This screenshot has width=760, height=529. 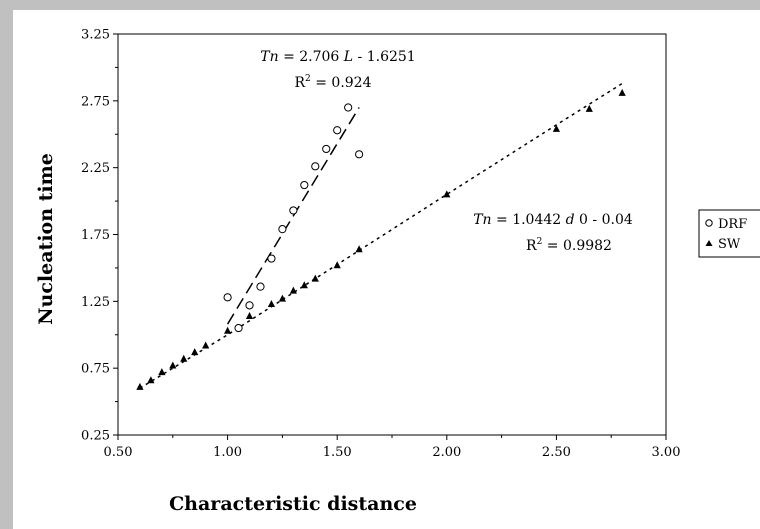 I want to click on drf-r2: R2 = 0.924, so click(x=333, y=82).